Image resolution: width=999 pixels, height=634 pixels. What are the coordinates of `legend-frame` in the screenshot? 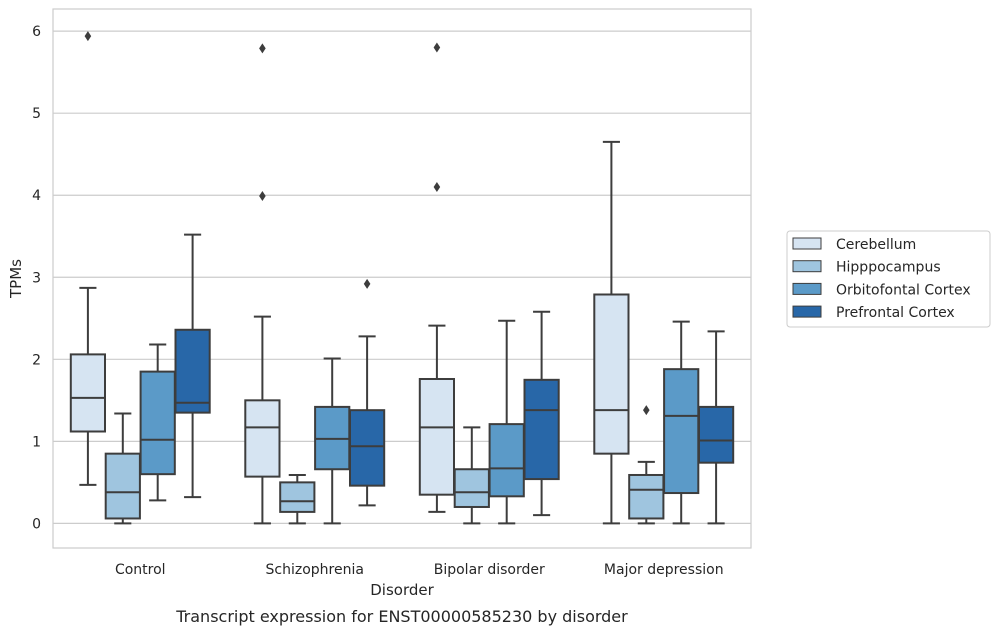 It's located at (888, 279).